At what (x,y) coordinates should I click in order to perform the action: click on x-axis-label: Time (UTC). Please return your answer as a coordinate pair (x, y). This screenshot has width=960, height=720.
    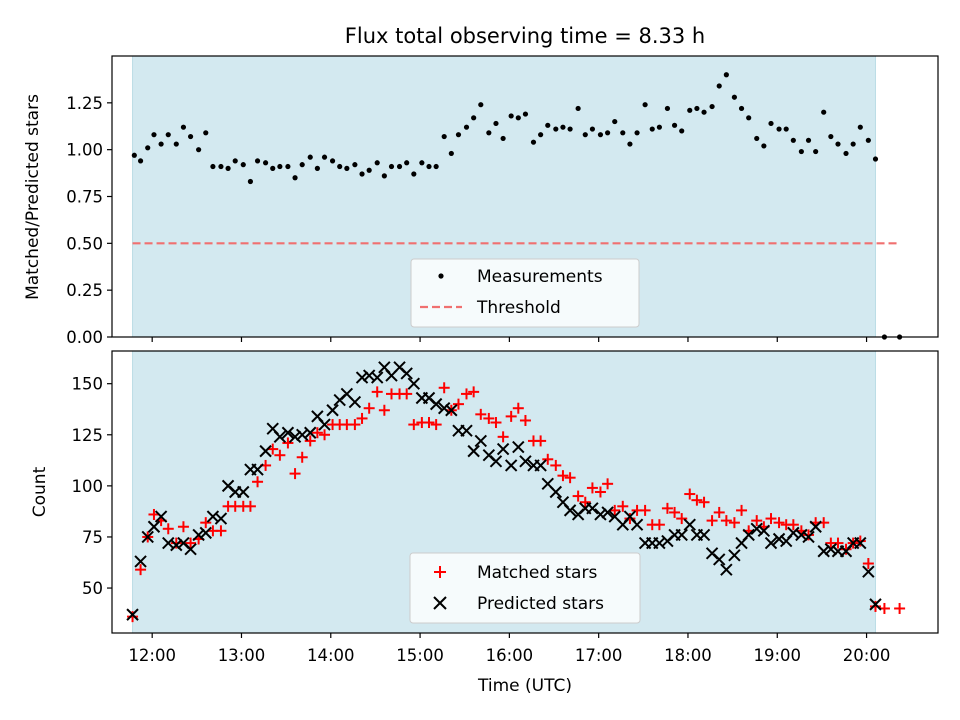
    Looking at the image, I should click on (524, 686).